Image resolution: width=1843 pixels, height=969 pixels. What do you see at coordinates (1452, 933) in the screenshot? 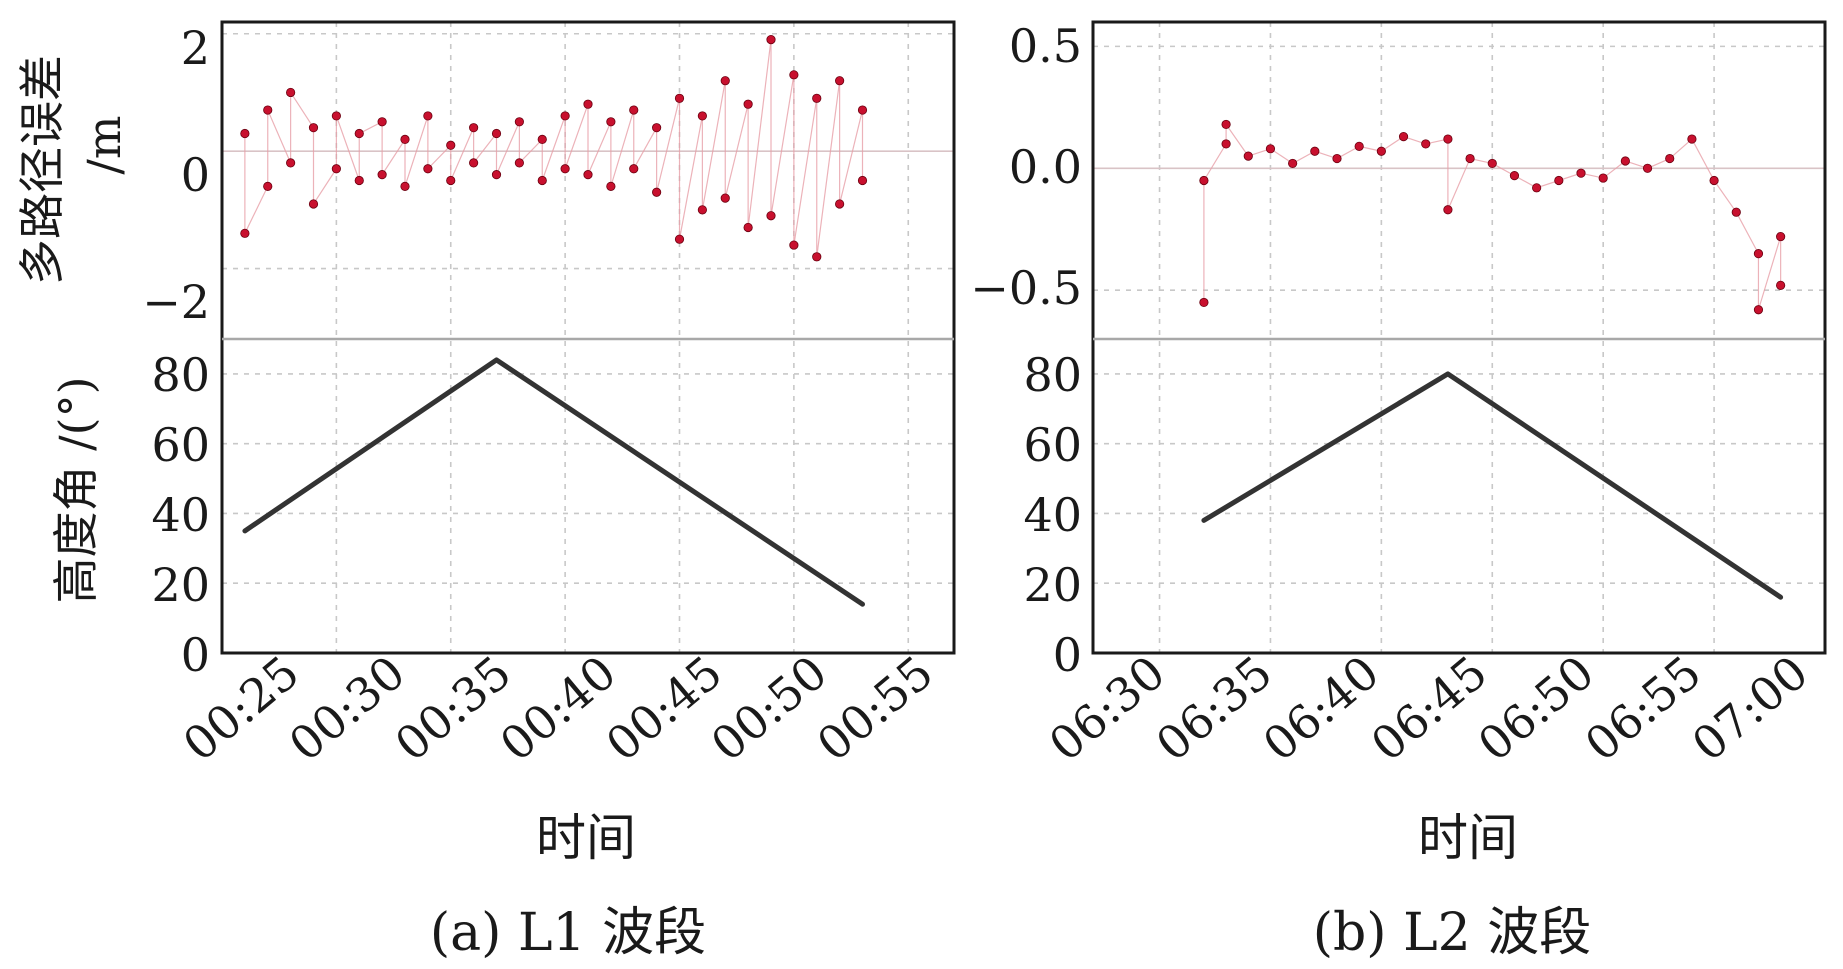
I see `panel-b-caption: (b) L2 波段` at bounding box center [1452, 933].